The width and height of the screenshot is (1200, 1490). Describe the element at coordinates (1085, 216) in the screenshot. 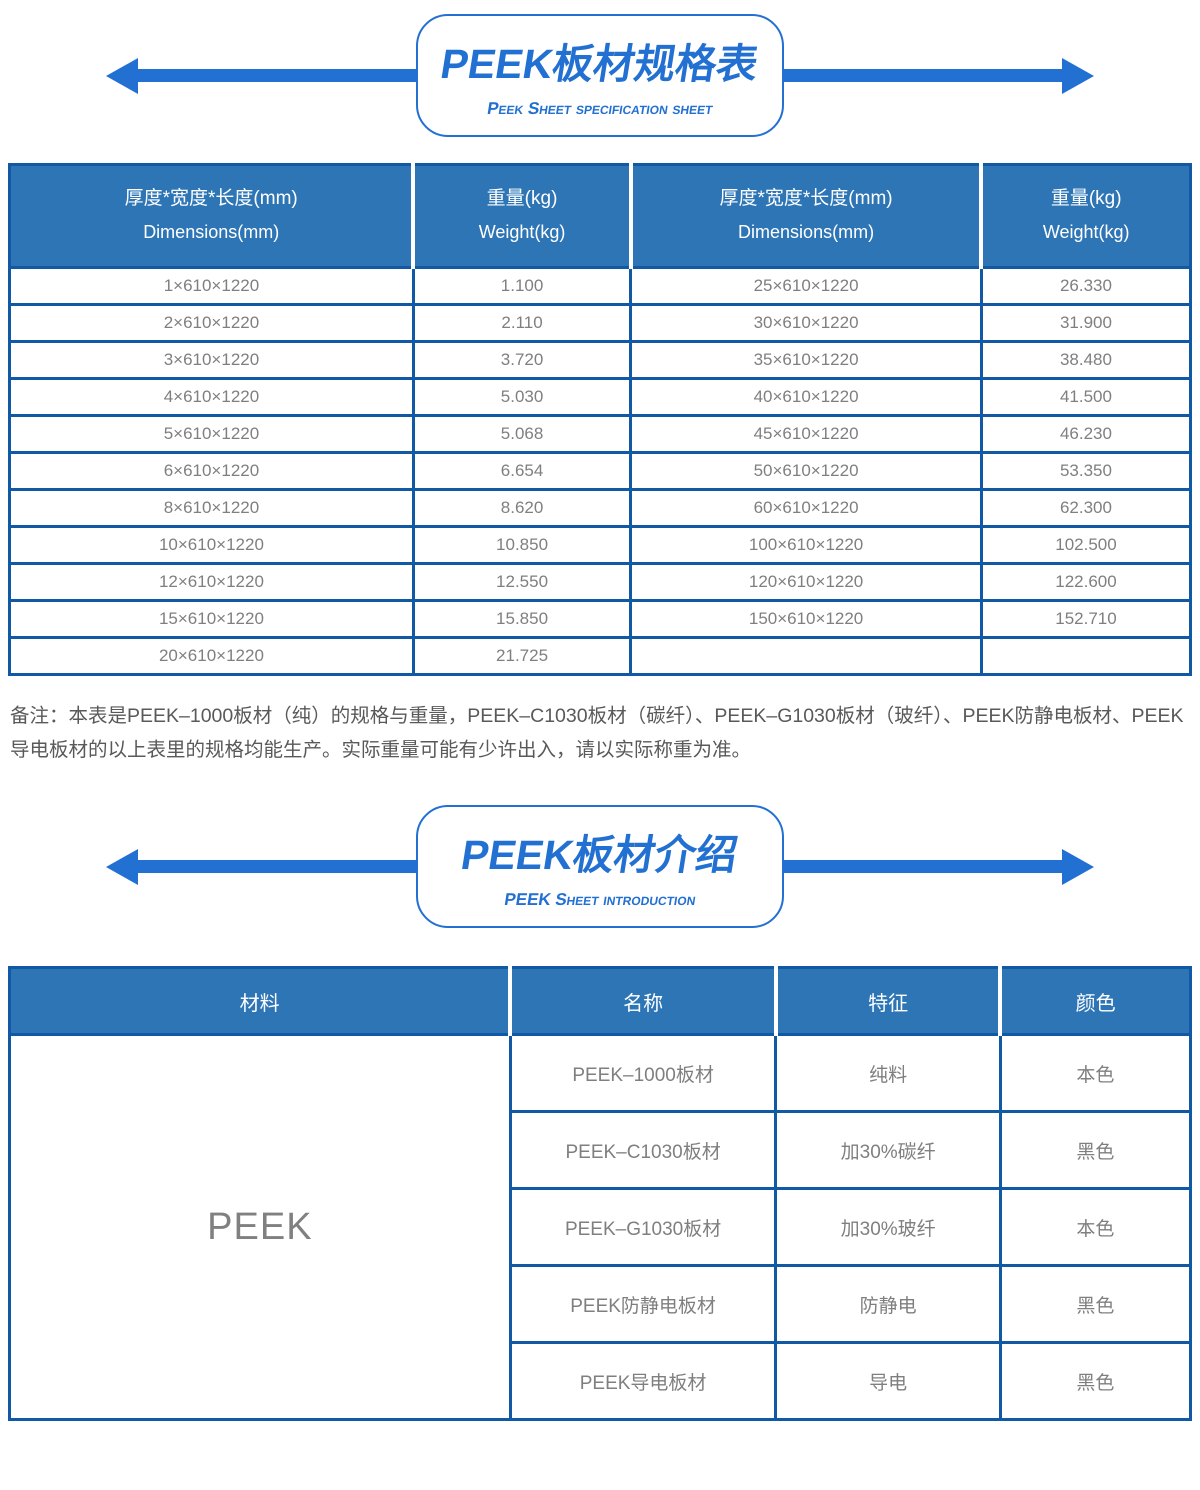

I see `spec-header-weight-right: 重量(kg) Weight(kg)` at that location.